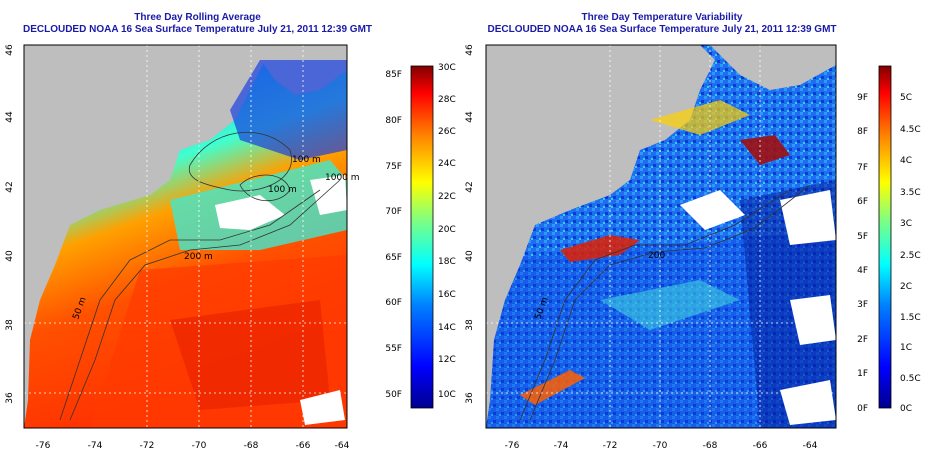 This screenshot has width=950, height=475. I want to click on colorbar-f-label: 0F, so click(862, 409).